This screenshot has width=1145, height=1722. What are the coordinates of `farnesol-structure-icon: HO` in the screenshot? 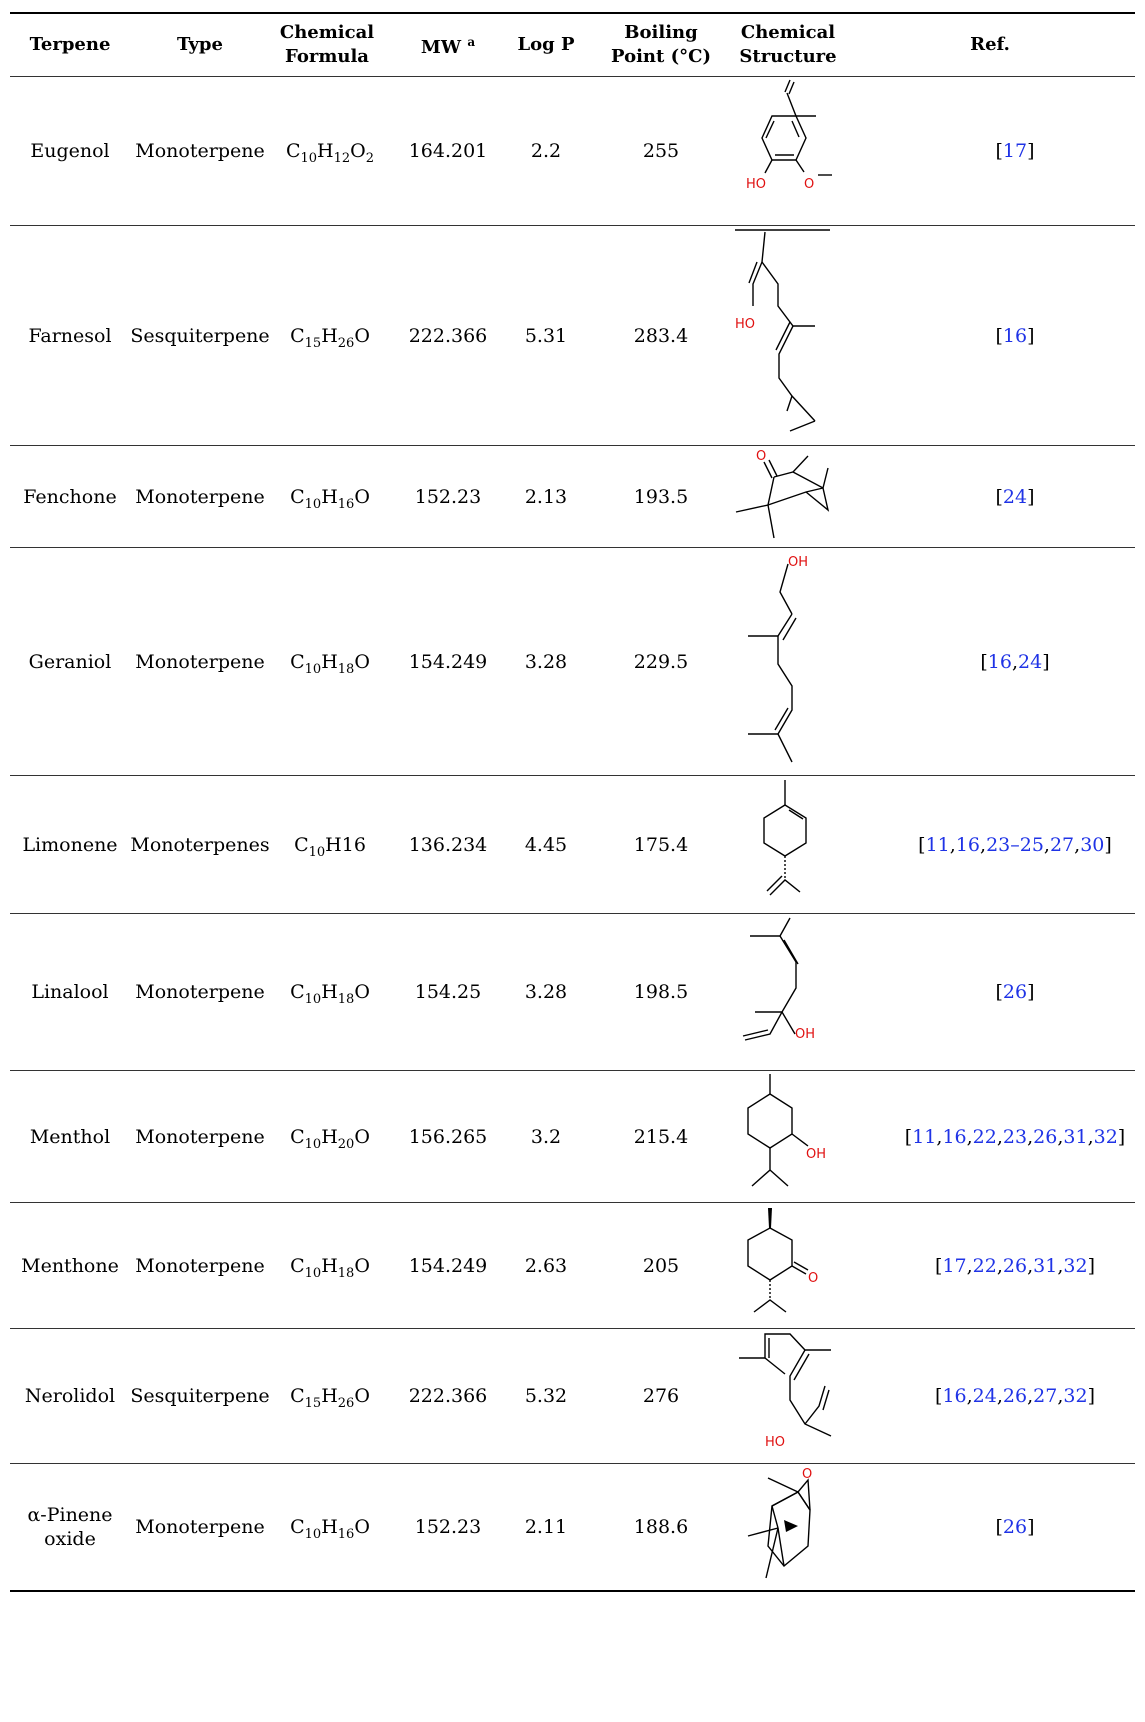 It's located at (782, 330).